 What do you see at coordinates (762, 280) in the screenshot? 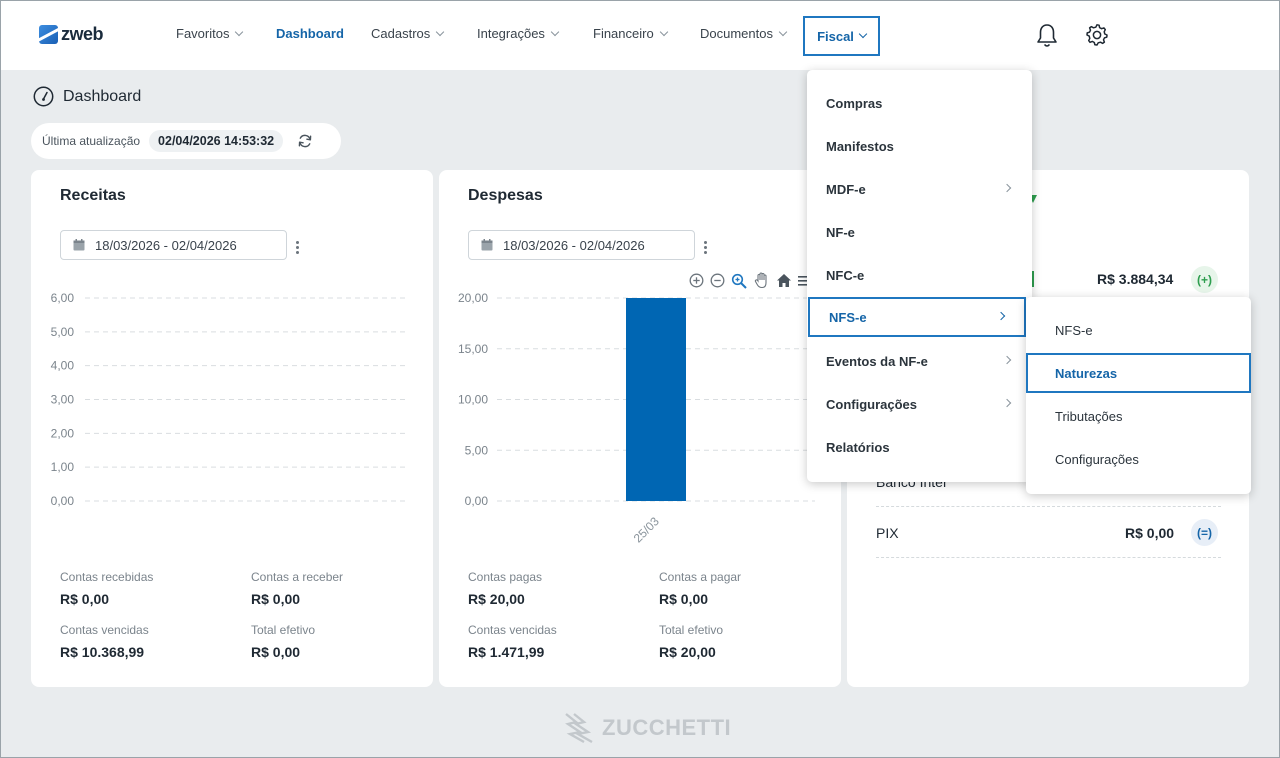
I see `pan-hand-icon` at bounding box center [762, 280].